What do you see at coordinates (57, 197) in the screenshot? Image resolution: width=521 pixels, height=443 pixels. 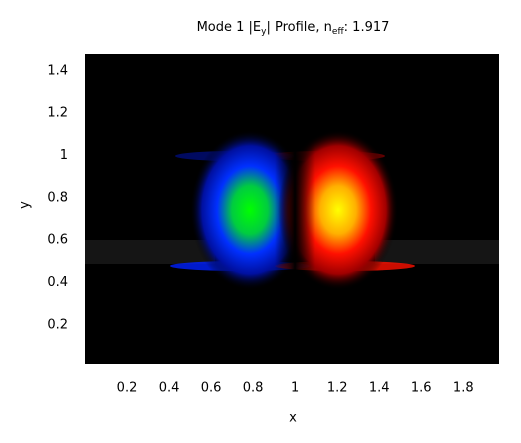 I see `y-tick-label: 0.8` at bounding box center [57, 197].